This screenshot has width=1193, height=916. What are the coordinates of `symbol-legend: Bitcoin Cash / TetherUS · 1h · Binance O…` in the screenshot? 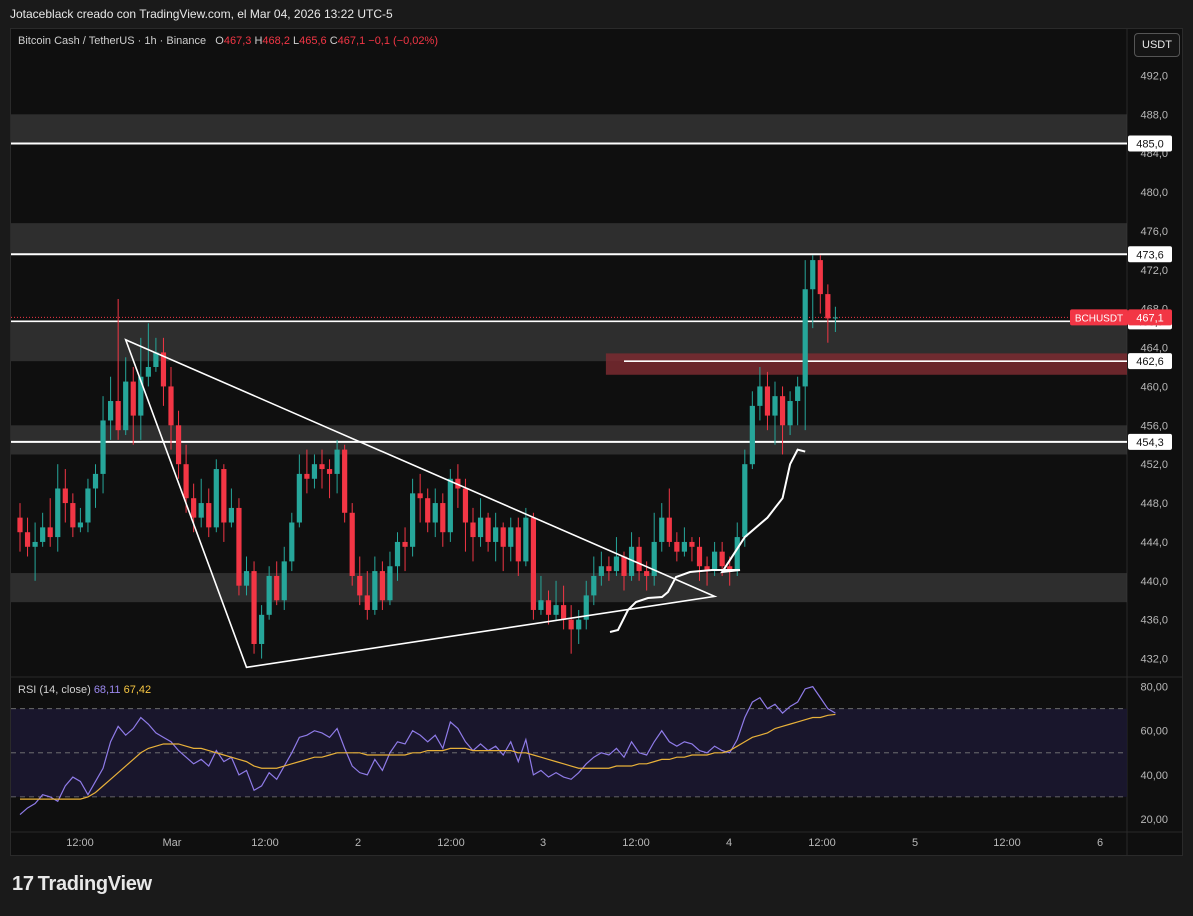 It's located at (228, 41).